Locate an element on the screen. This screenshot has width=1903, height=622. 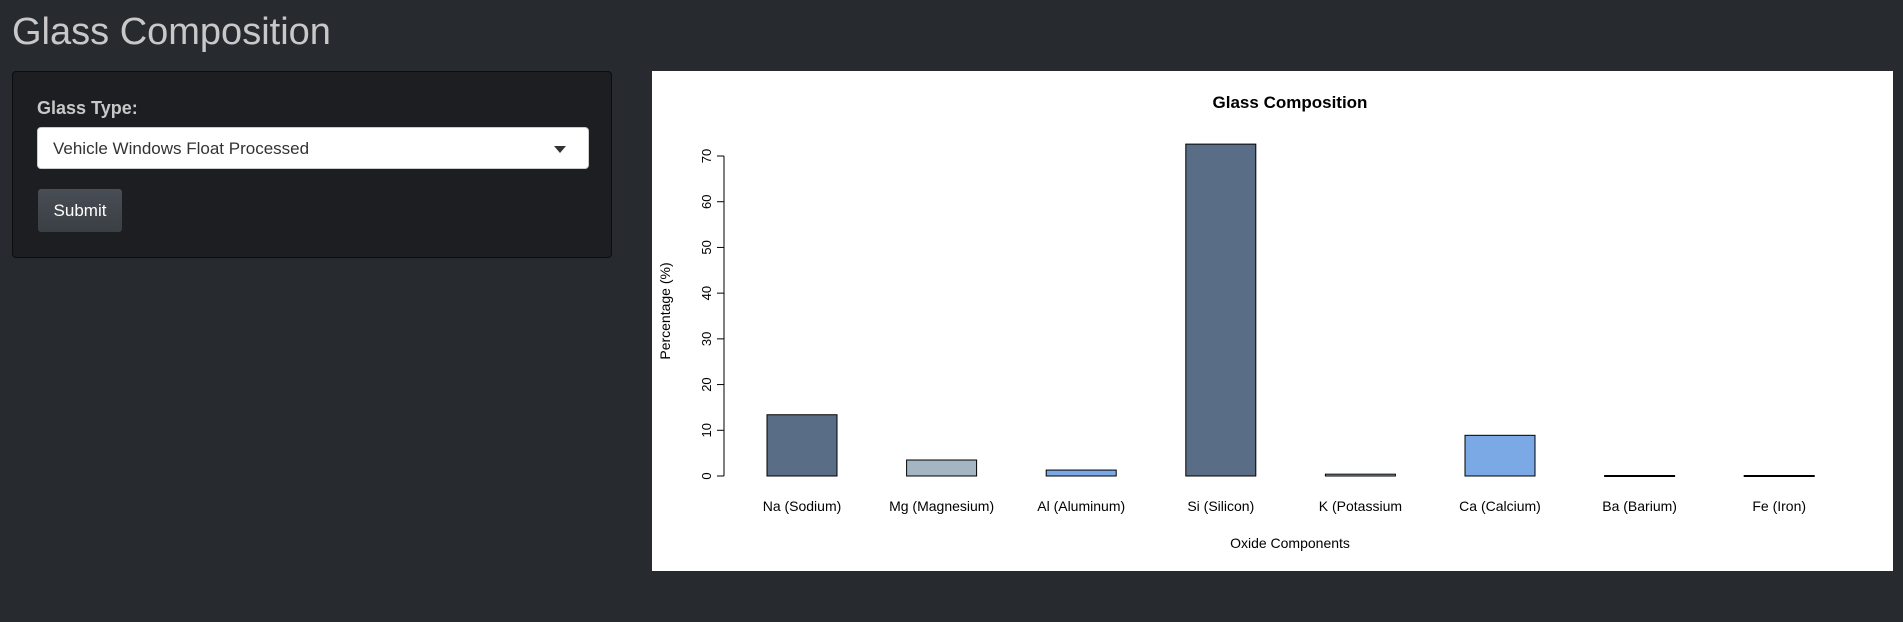
y-axis: 0 10 20 30 40 50 60 70 is located at coordinates (712, 314).